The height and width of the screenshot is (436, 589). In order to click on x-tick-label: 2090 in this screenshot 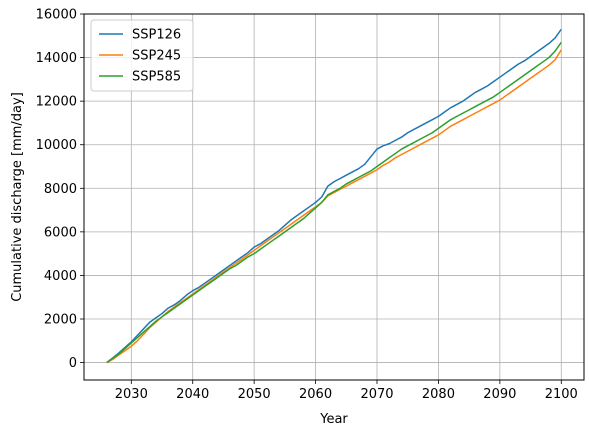, I will do `click(499, 394)`.